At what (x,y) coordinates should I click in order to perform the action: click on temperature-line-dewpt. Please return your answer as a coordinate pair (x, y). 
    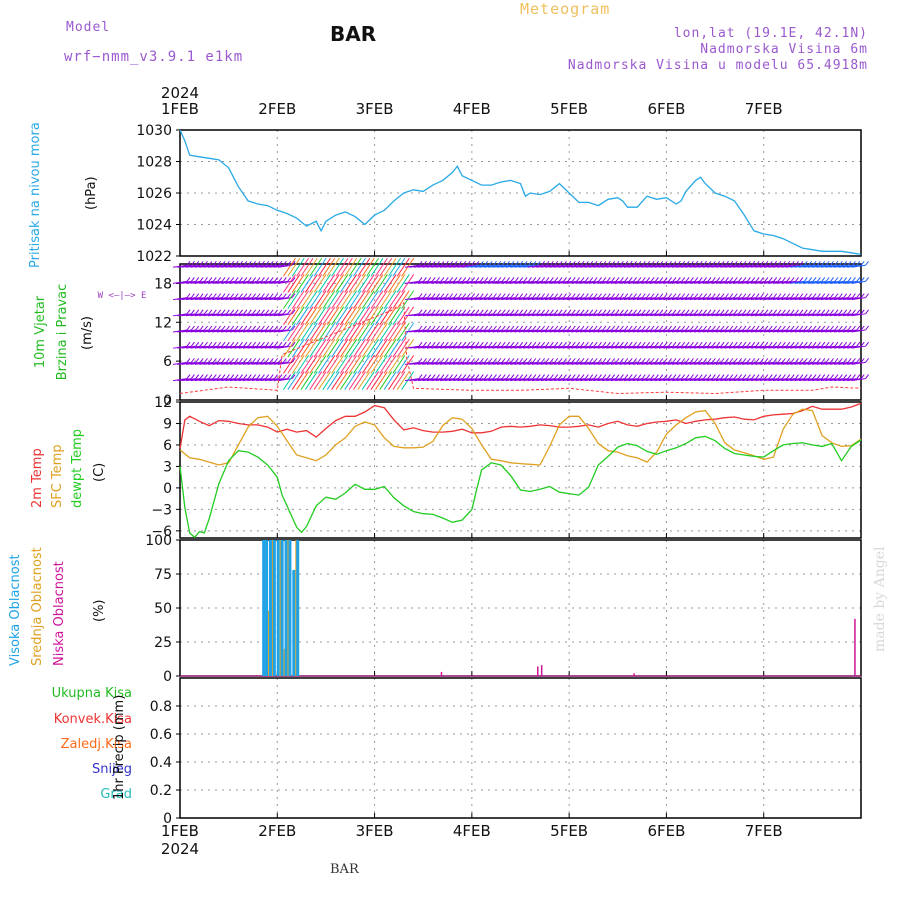
    Looking at the image, I should click on (520, 487).